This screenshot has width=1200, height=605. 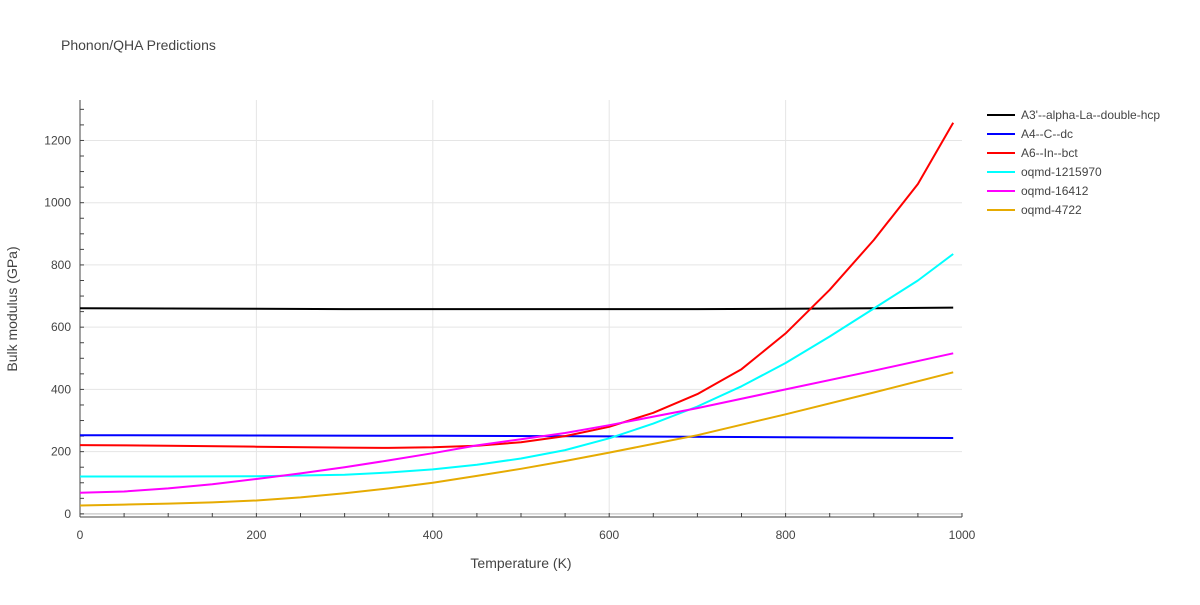 I want to click on y-tick-label: 200, so click(x=61, y=452).